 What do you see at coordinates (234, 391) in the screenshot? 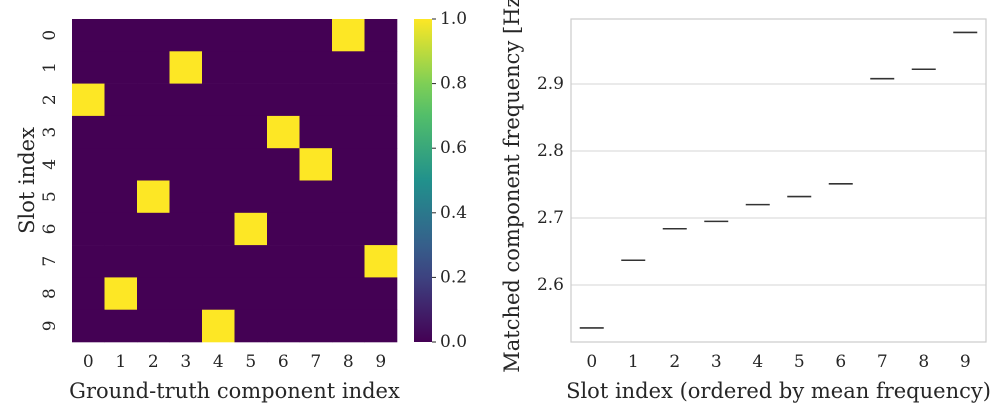
I see `heatmap-x-axis-label: Ground-truth component index` at bounding box center [234, 391].